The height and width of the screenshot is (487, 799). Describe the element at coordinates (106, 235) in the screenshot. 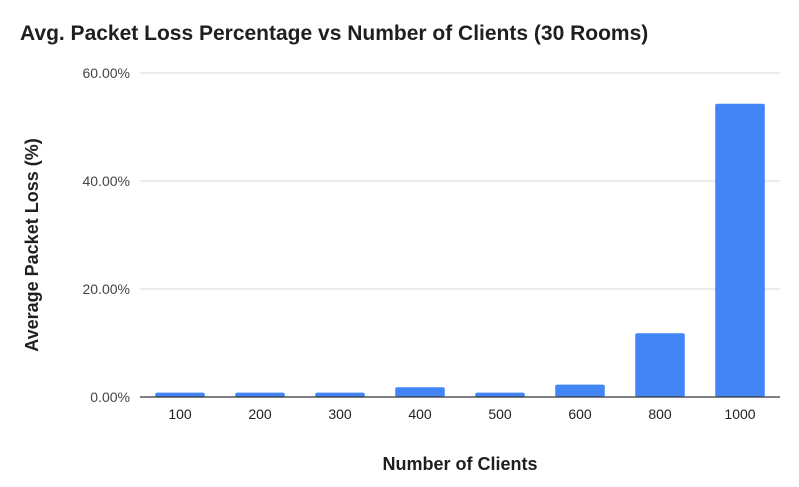

I see `y-axis-ticks: 0.00% 20.00% 40.00% 60.00%` at that location.